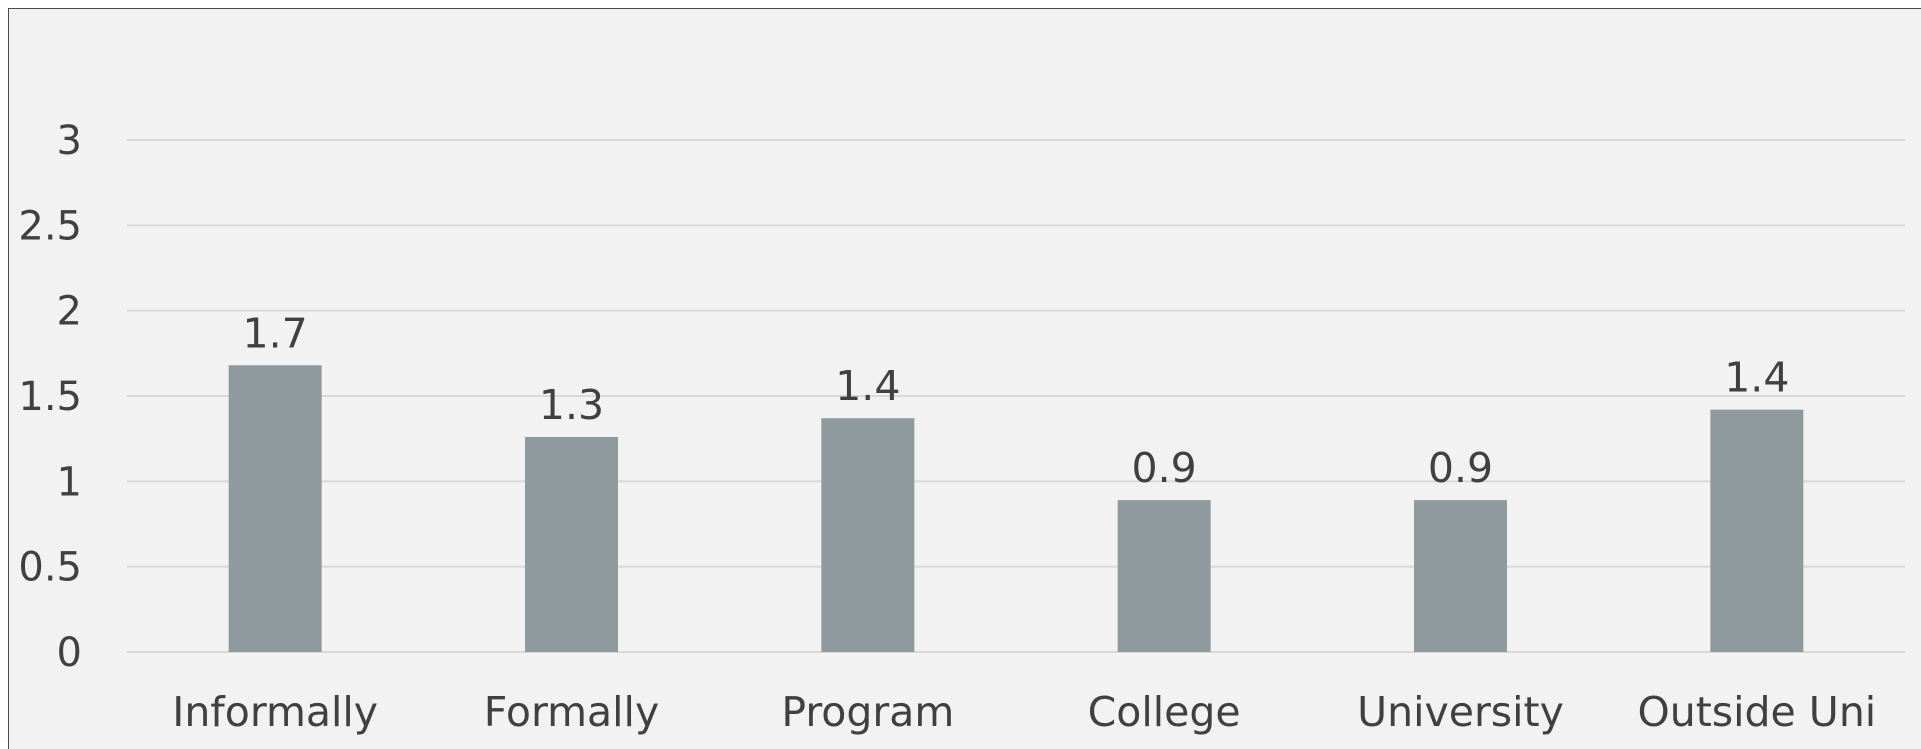  What do you see at coordinates (50, 568) in the screenshot?
I see `y-tick-label: 0.5` at bounding box center [50, 568].